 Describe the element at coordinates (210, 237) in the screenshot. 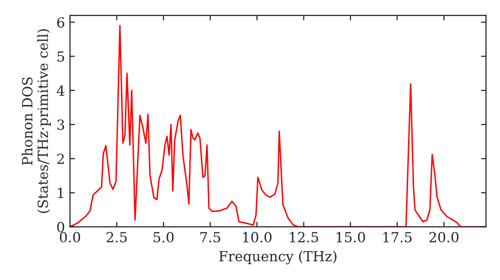

I see `x-tick-label: 7.5` at that location.